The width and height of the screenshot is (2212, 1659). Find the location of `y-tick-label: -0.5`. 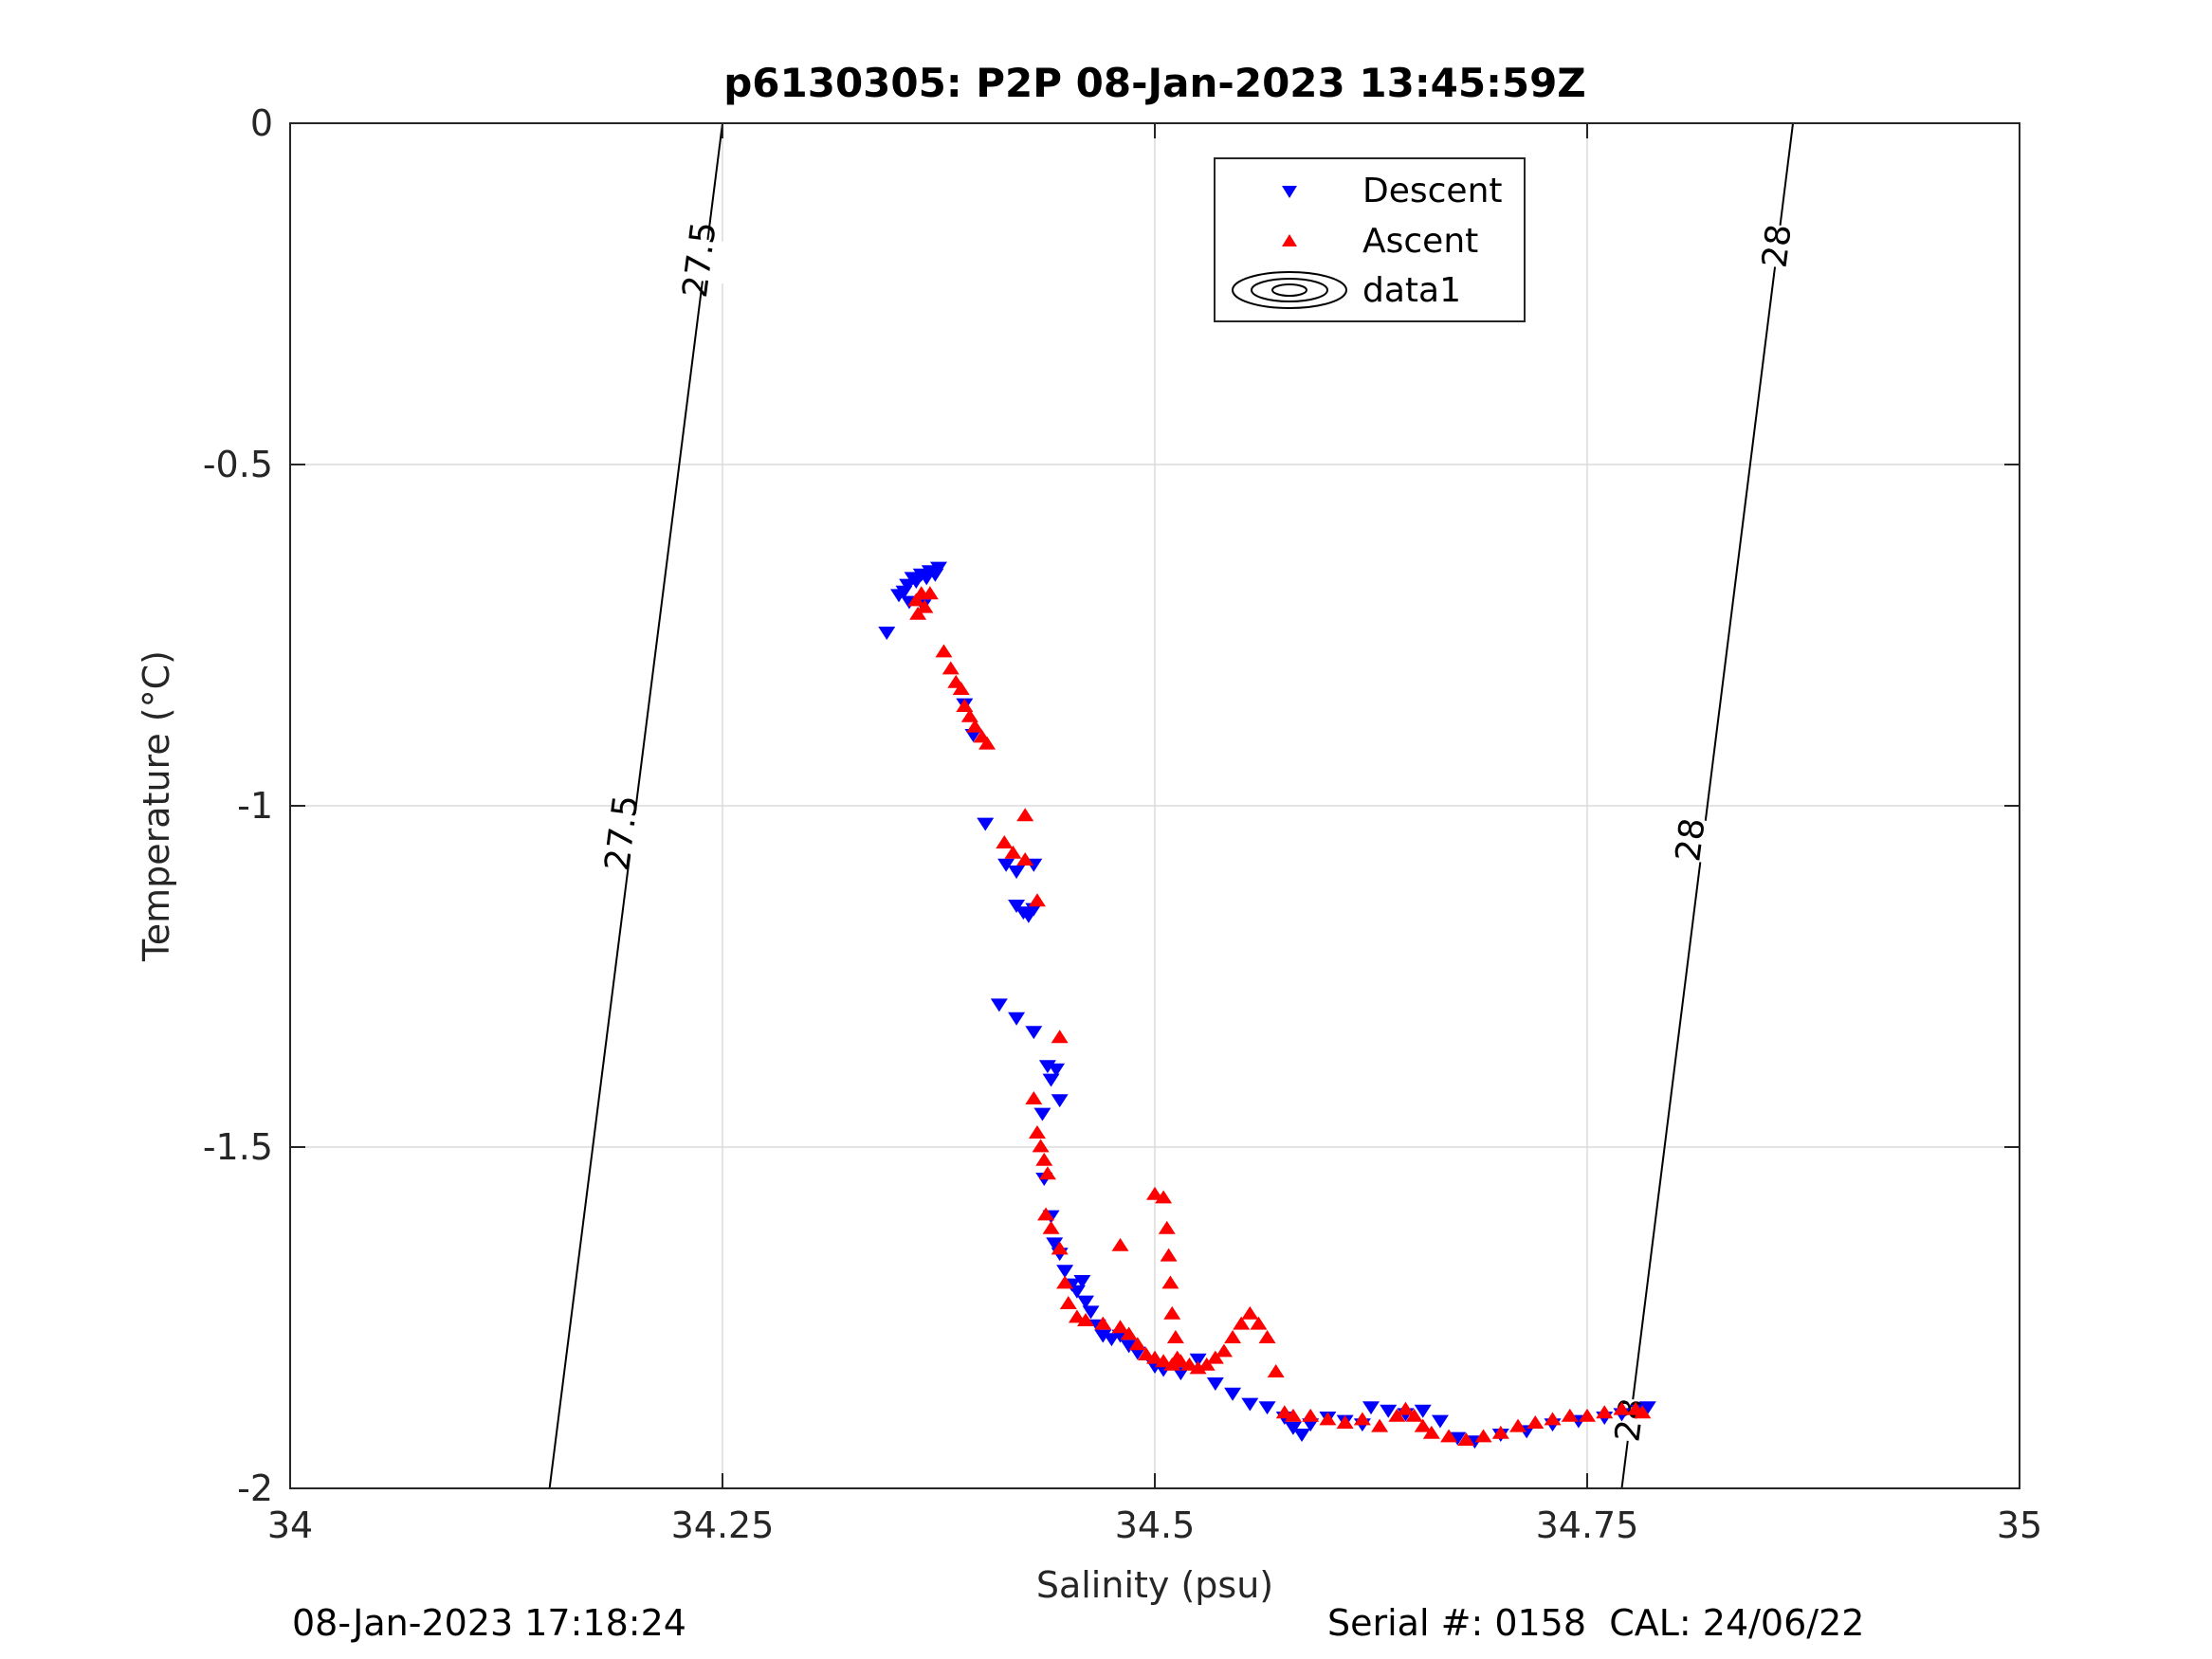

y-tick-label: -0.5 is located at coordinates (238, 464).